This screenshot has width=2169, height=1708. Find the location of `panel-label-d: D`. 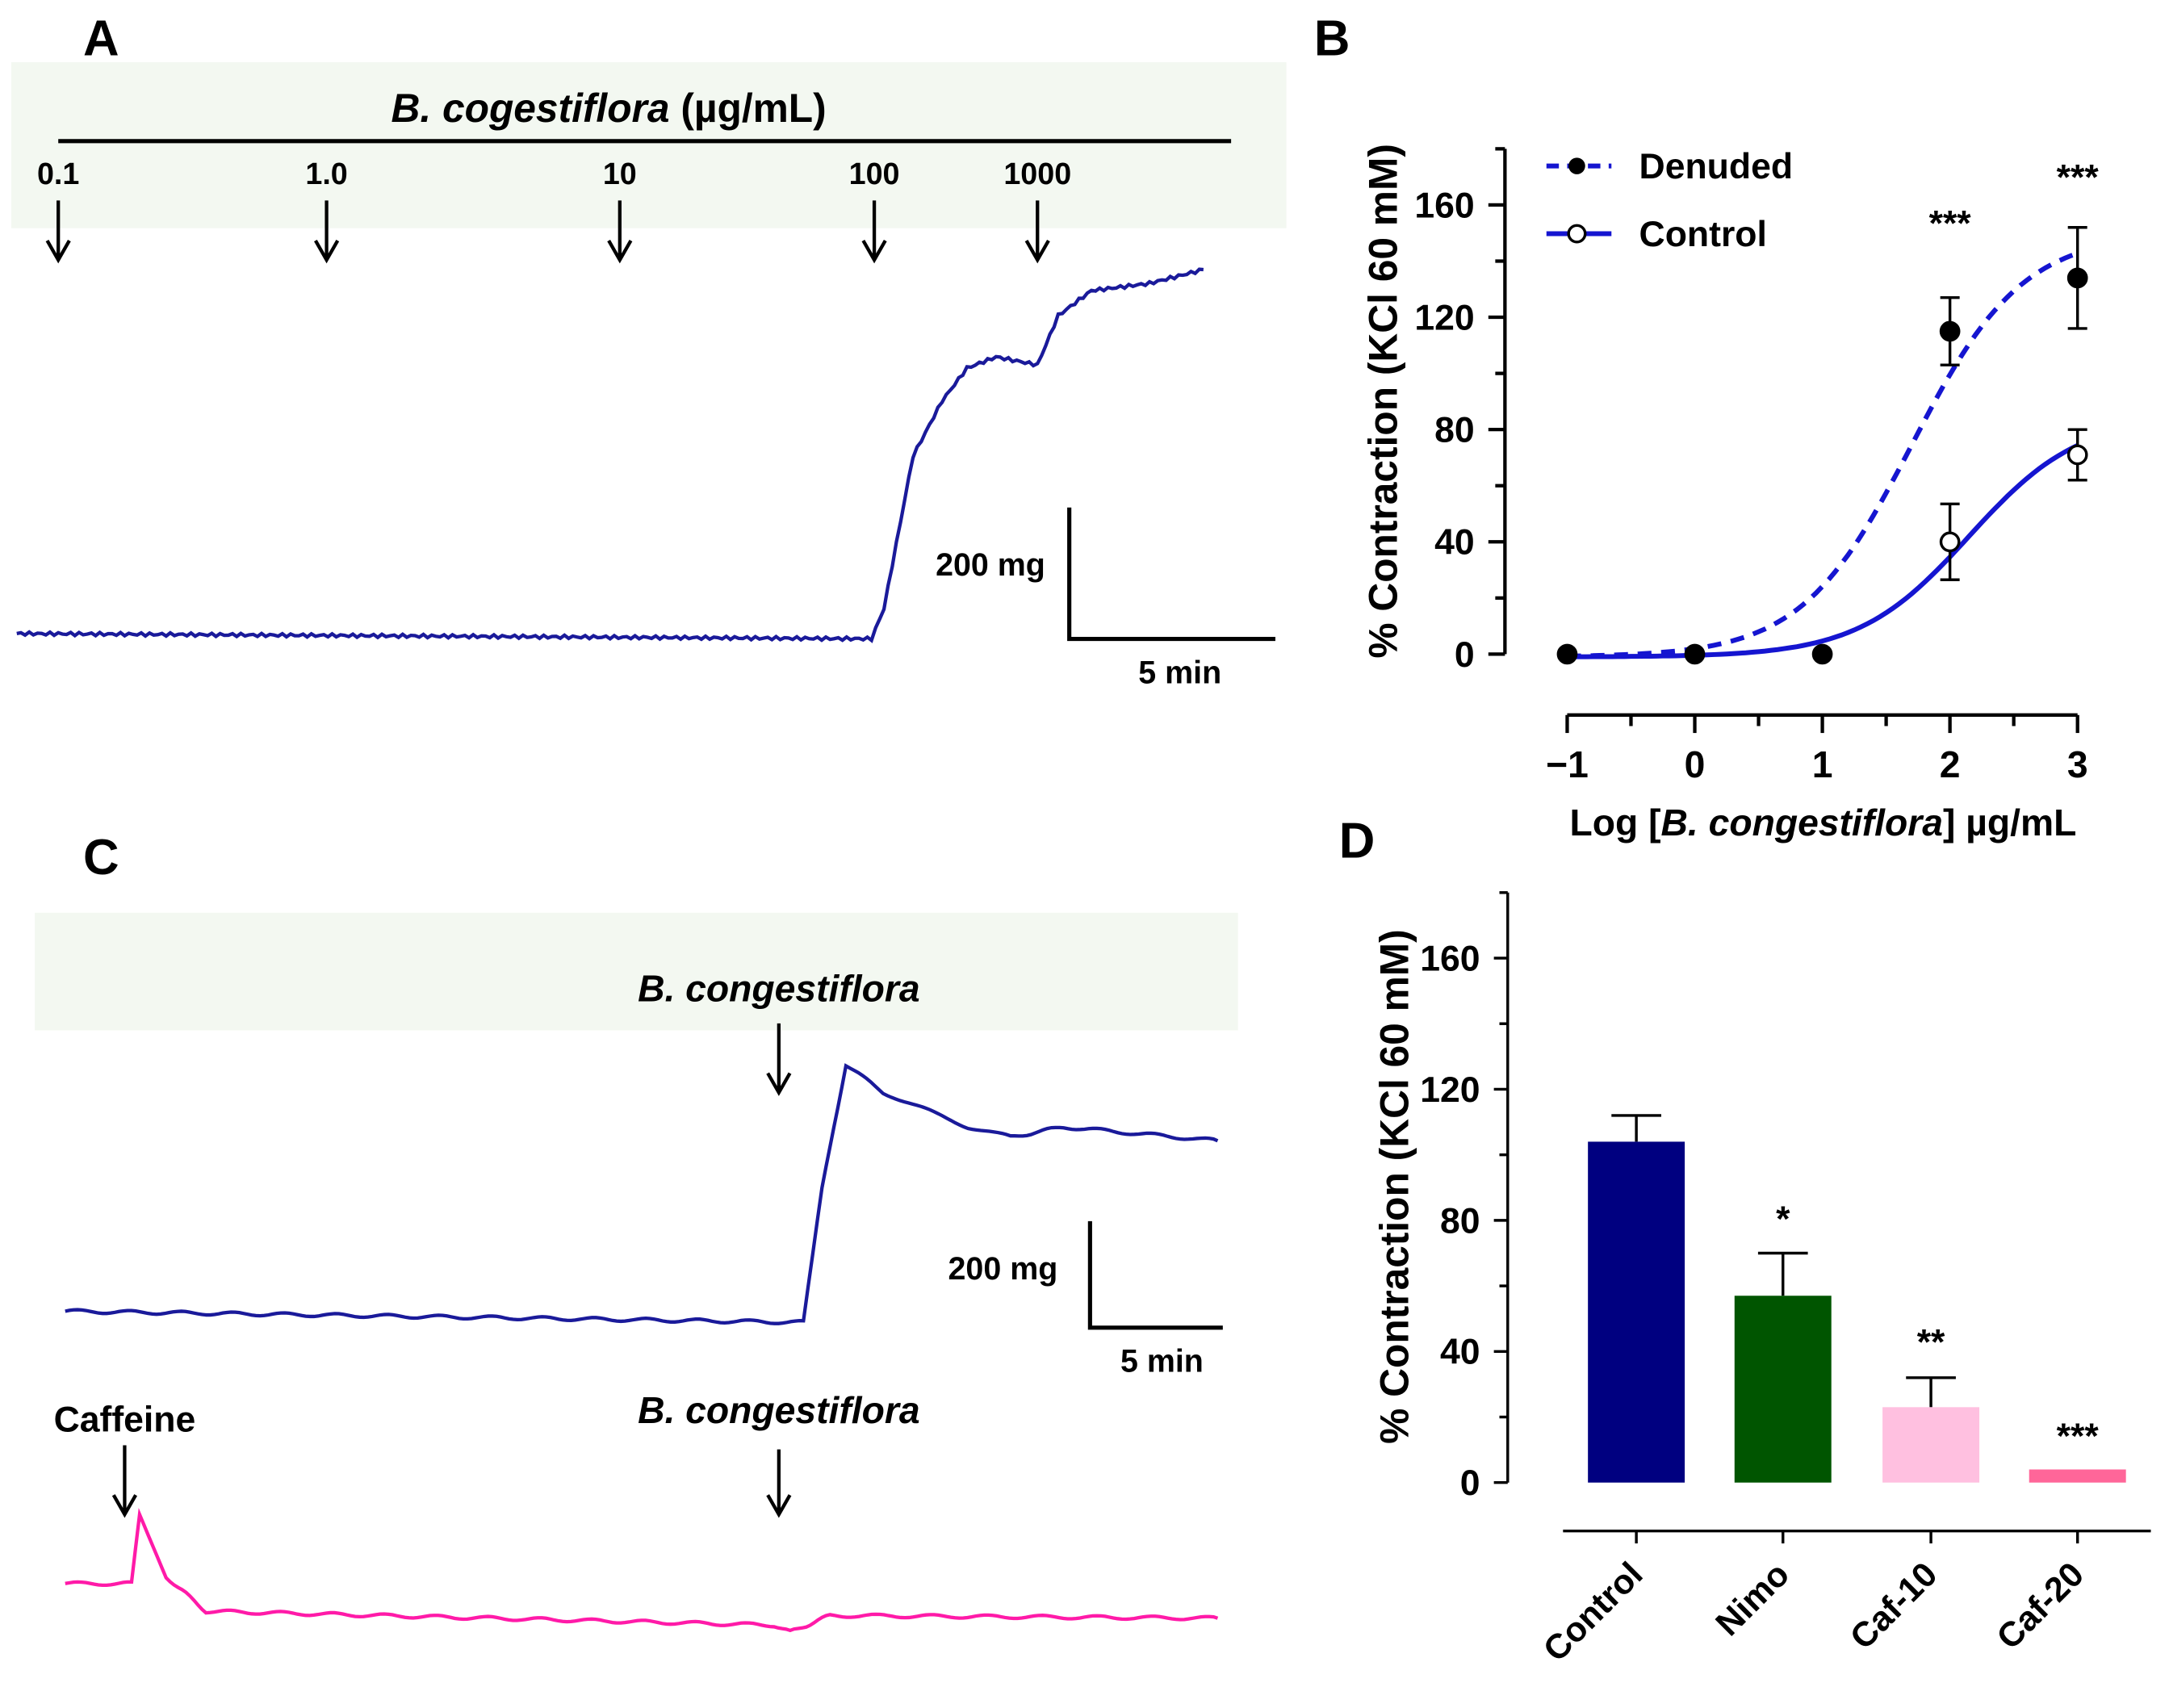

panel-label-d: D is located at coordinates (1357, 841).